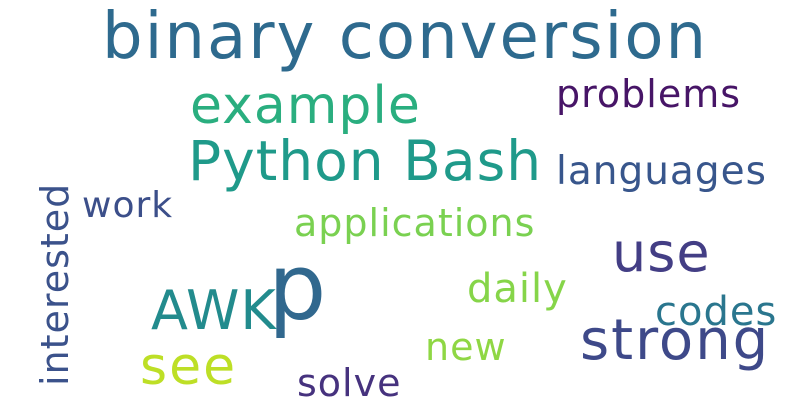 This screenshot has height=400, width=800. Describe the element at coordinates (305, 106) in the screenshot. I see `word-example: example` at that location.